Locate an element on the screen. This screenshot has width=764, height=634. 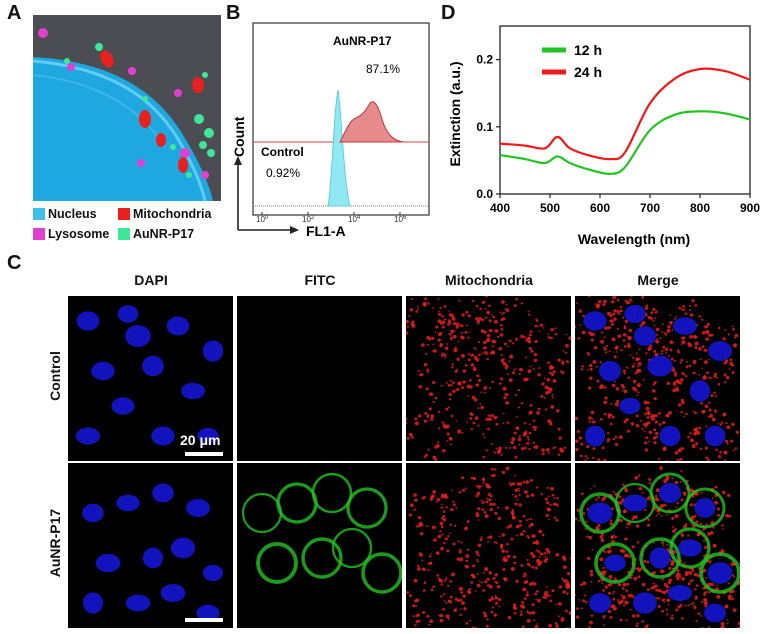
legend-label: 12 h is located at coordinates (588, 50).